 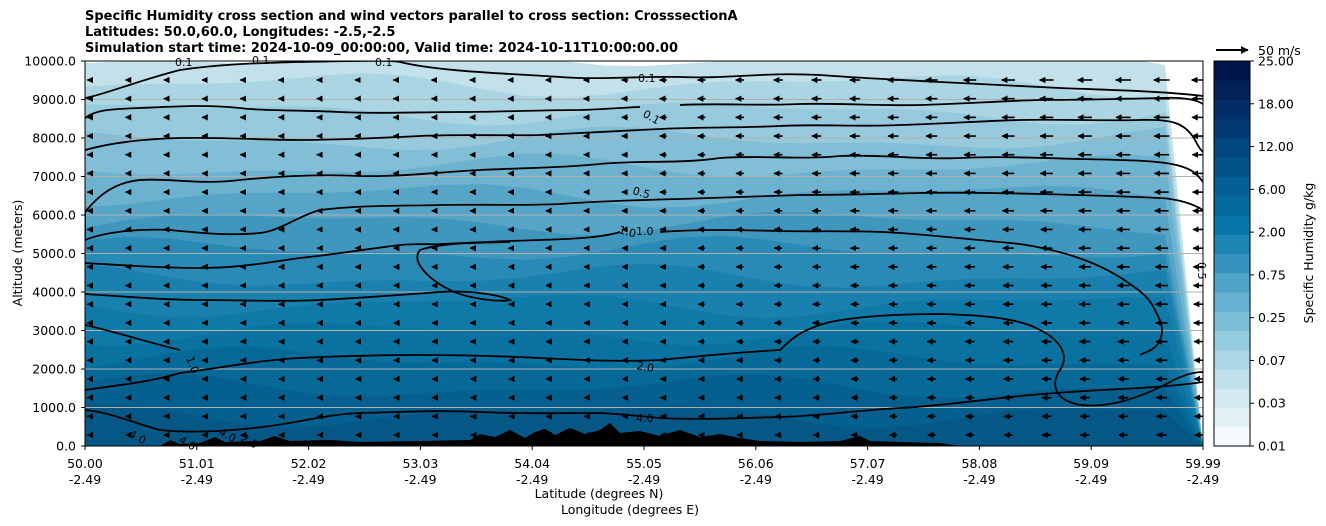 I want to click on y-tick-label: 4000.0, so click(x=54, y=292).